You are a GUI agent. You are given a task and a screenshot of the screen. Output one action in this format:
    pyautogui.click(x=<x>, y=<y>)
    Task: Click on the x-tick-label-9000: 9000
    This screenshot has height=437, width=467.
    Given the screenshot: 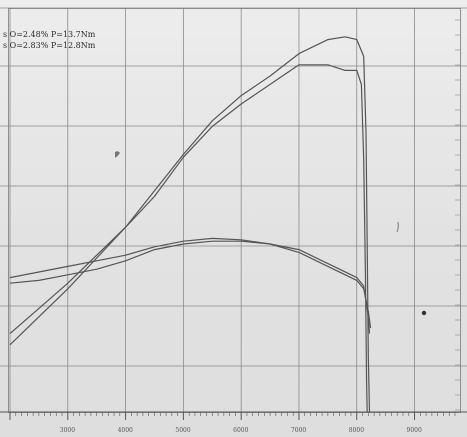 What is the action you would take?
    pyautogui.click(x=414, y=430)
    